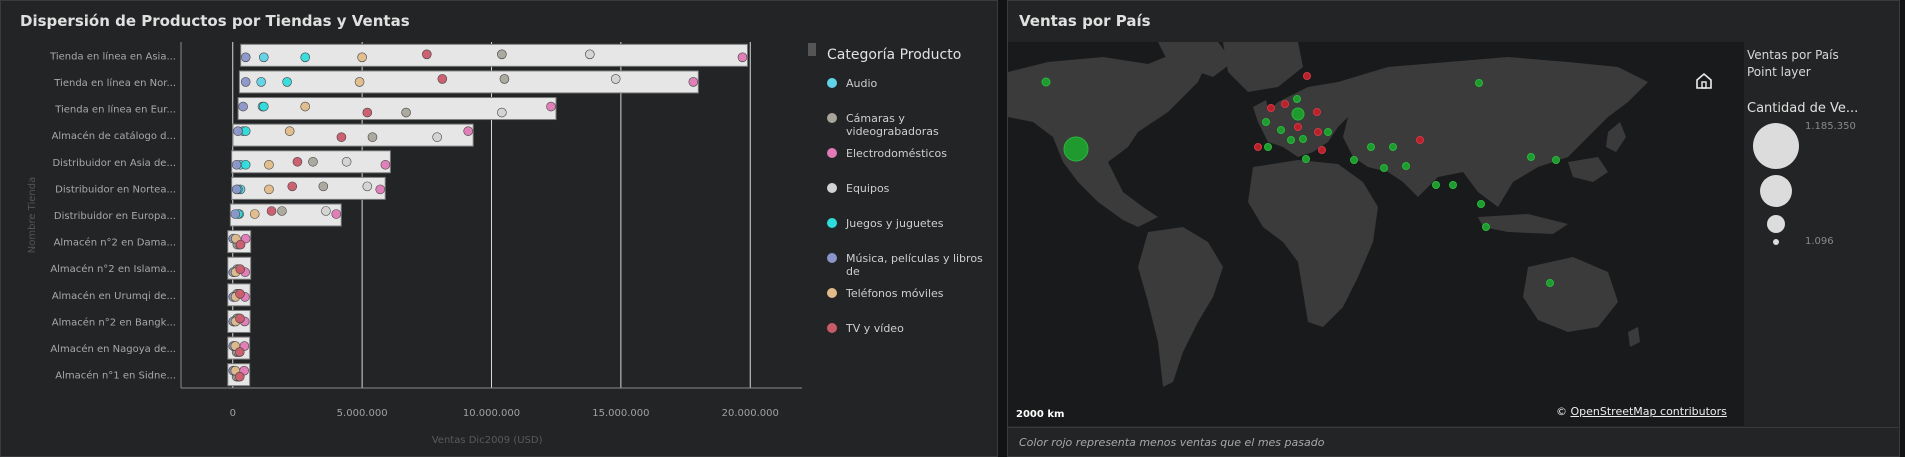  Describe the element at coordinates (1830, 126) in the screenshot. I see `size-max-label: 1.185.350` at that location.